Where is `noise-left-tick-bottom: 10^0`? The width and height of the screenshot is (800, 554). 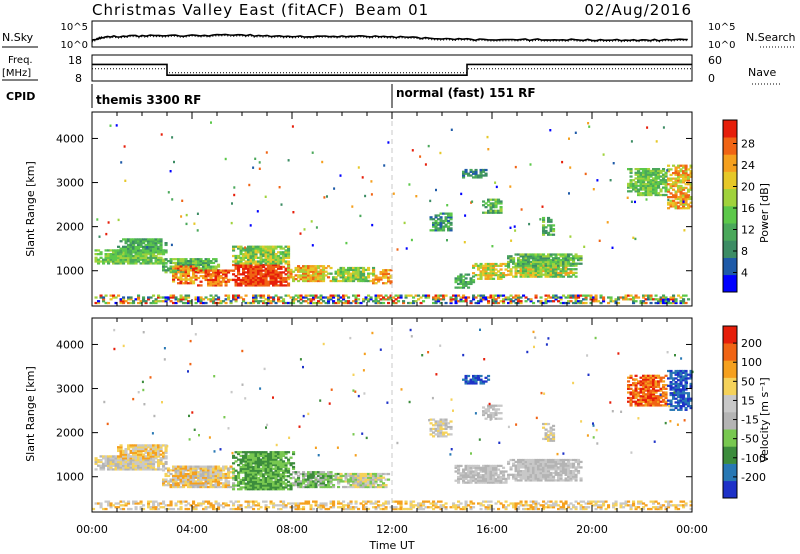
noise-left-tick-bottom: 10^0 is located at coordinates (74, 45).